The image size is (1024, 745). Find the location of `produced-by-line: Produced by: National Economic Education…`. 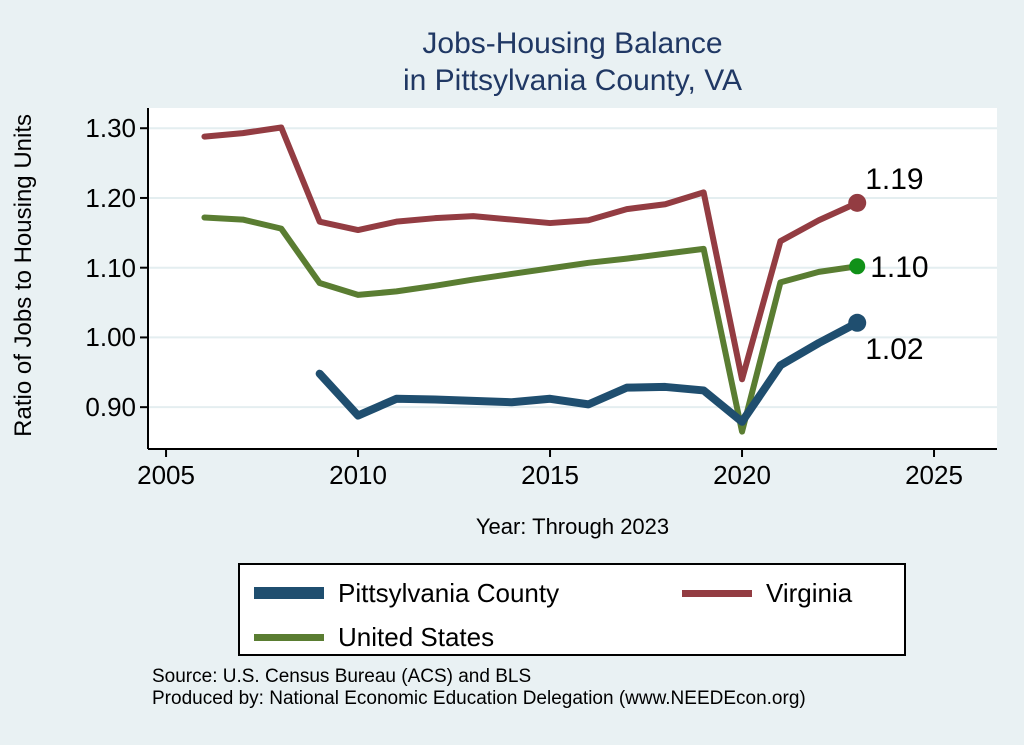

produced-by-line: Produced by: National Economic Education… is located at coordinates (479, 698).